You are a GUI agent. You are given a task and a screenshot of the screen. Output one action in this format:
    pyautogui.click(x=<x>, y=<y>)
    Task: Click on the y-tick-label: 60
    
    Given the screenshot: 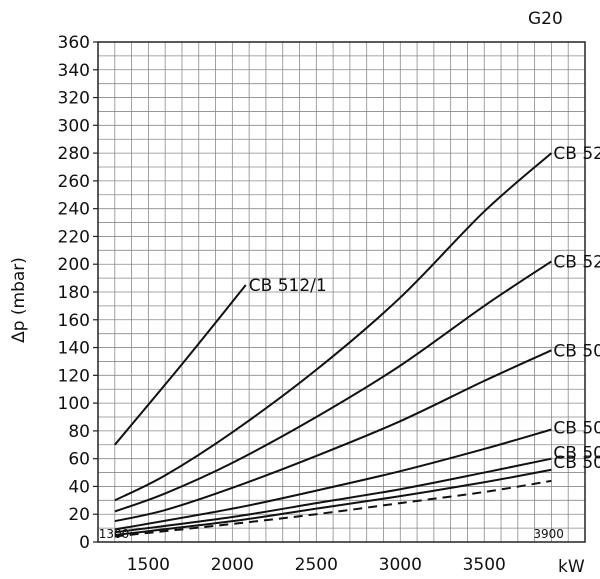 What is the action you would take?
    pyautogui.click(x=79, y=460)
    